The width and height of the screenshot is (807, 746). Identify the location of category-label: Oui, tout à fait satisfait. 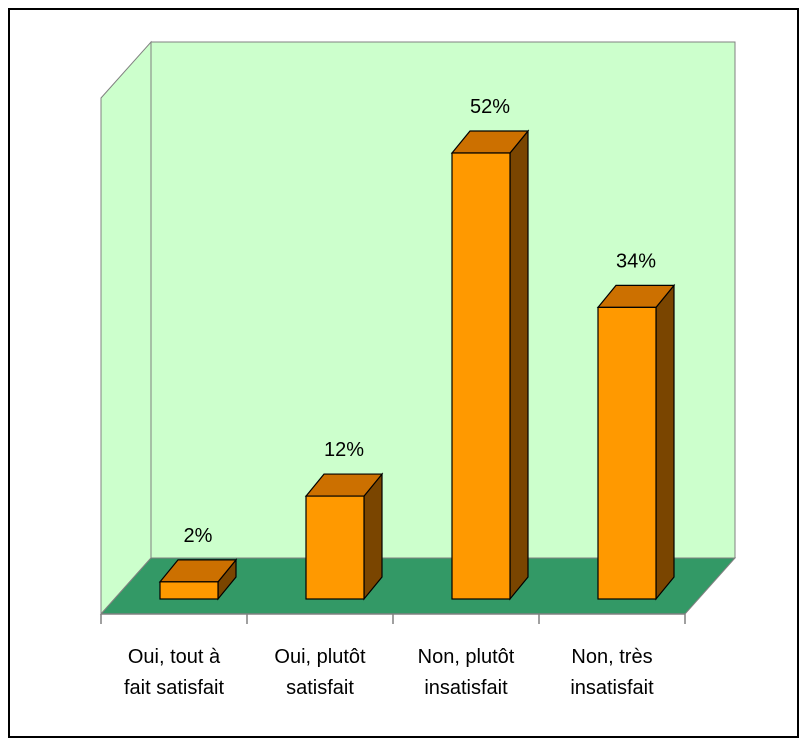
(174, 672).